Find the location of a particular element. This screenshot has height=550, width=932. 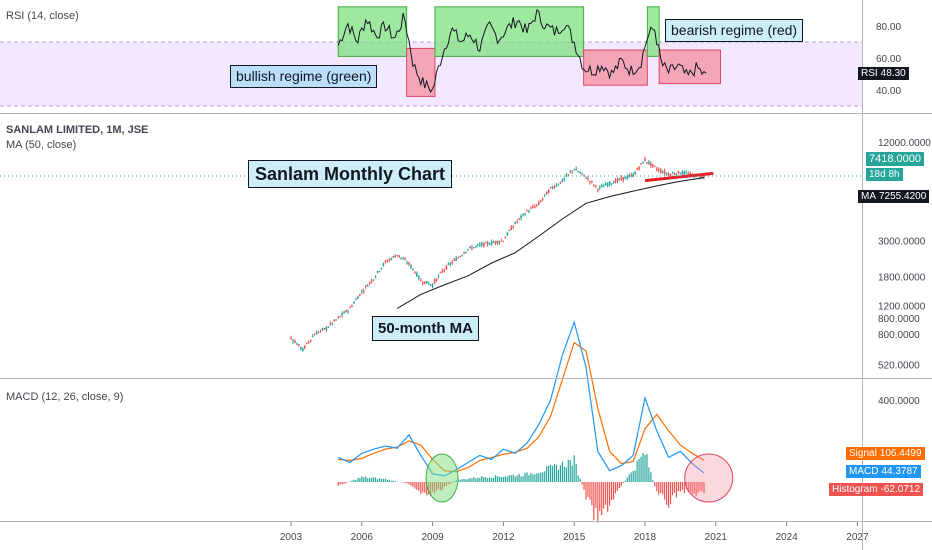

histogram-tag: Histogram -62.0712 is located at coordinates (876, 489).